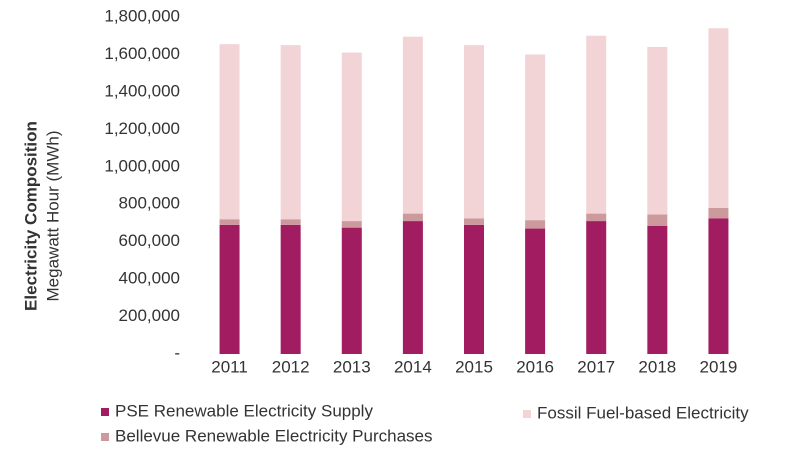 The image size is (805, 449). Describe the element at coordinates (30, 216) in the screenshot. I see `y-axis-title-bold: Electricity Composition` at that location.